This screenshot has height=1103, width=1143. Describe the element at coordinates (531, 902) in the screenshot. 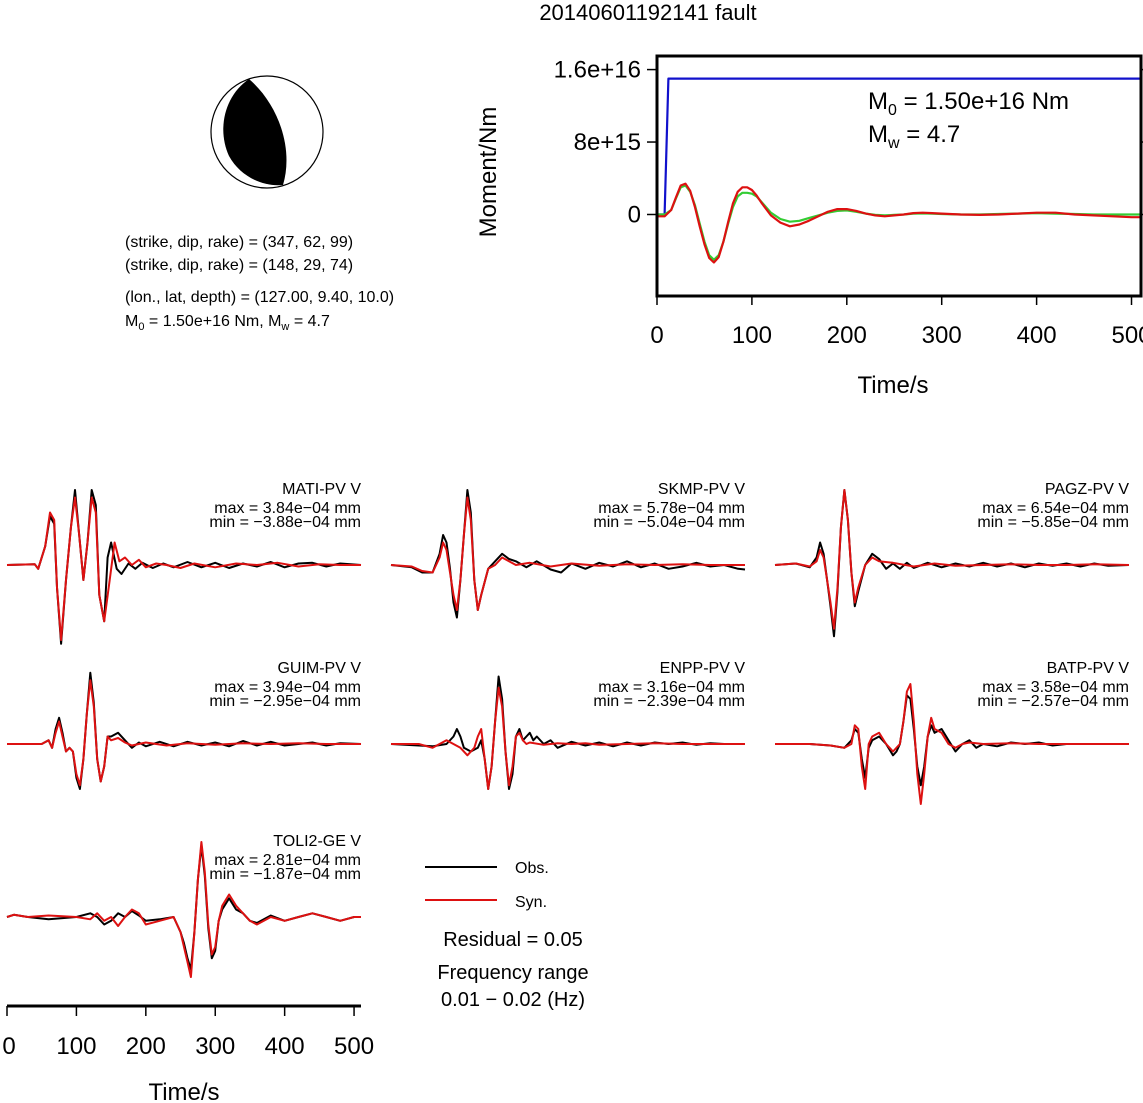

I see `legend-syn-label: Syn.` at that location.